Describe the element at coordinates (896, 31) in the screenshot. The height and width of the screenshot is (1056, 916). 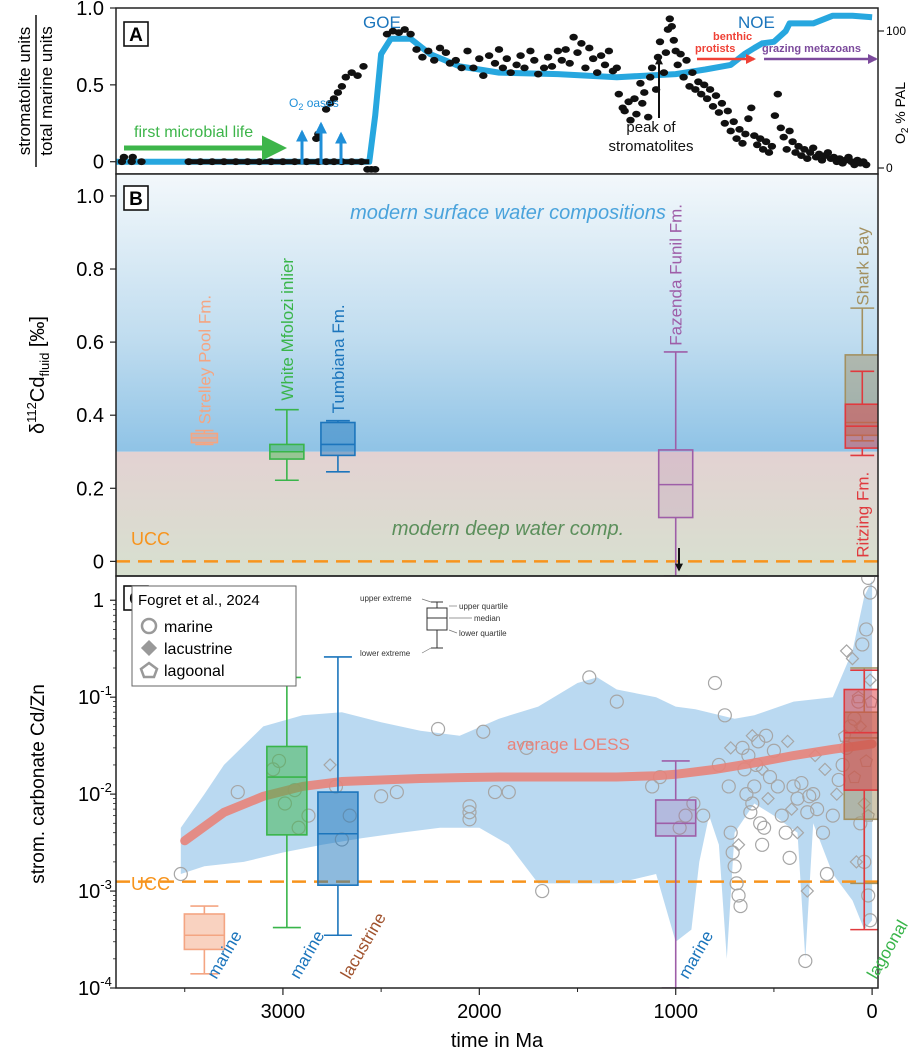
I see `panel-a-right-tick-label: 100` at that location.